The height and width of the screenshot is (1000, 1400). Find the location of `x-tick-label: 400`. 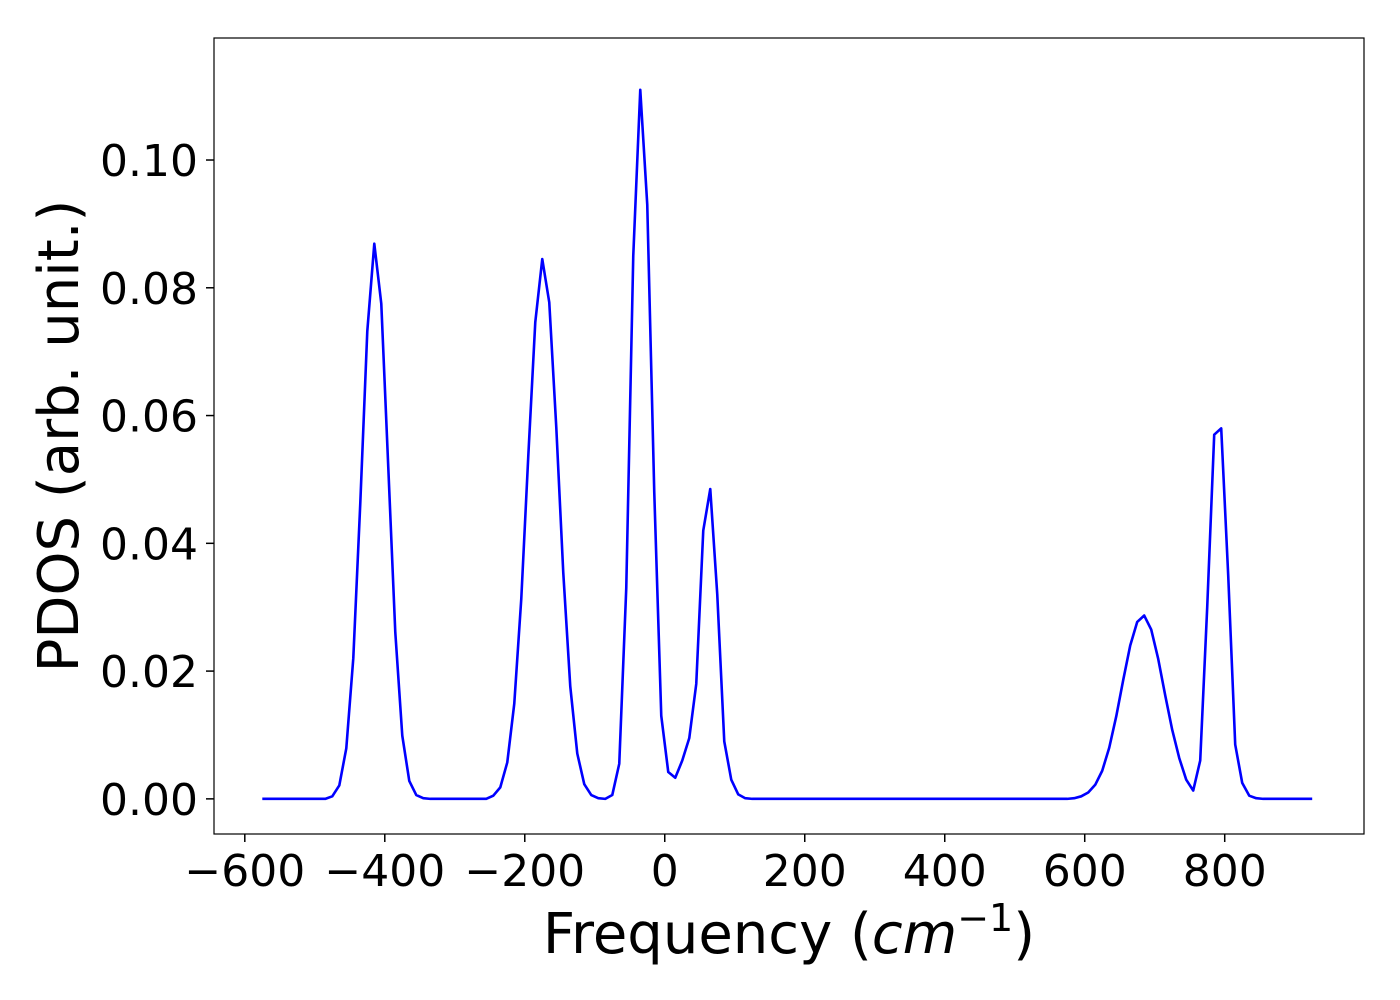

x-tick-label: 400 is located at coordinates (945, 871).